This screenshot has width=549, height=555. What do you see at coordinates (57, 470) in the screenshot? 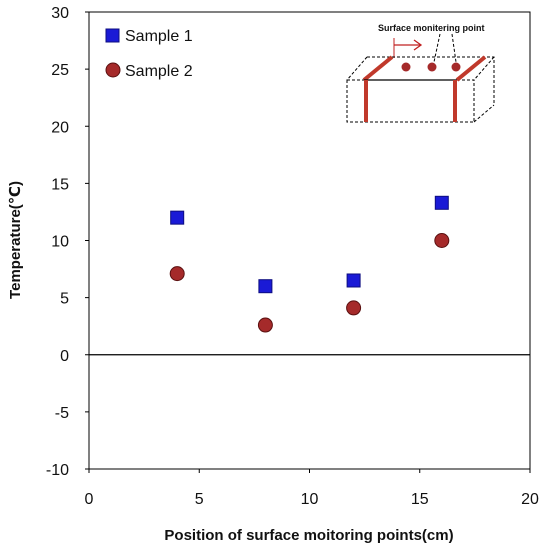
I see `y-tick-label: -10` at bounding box center [57, 470].